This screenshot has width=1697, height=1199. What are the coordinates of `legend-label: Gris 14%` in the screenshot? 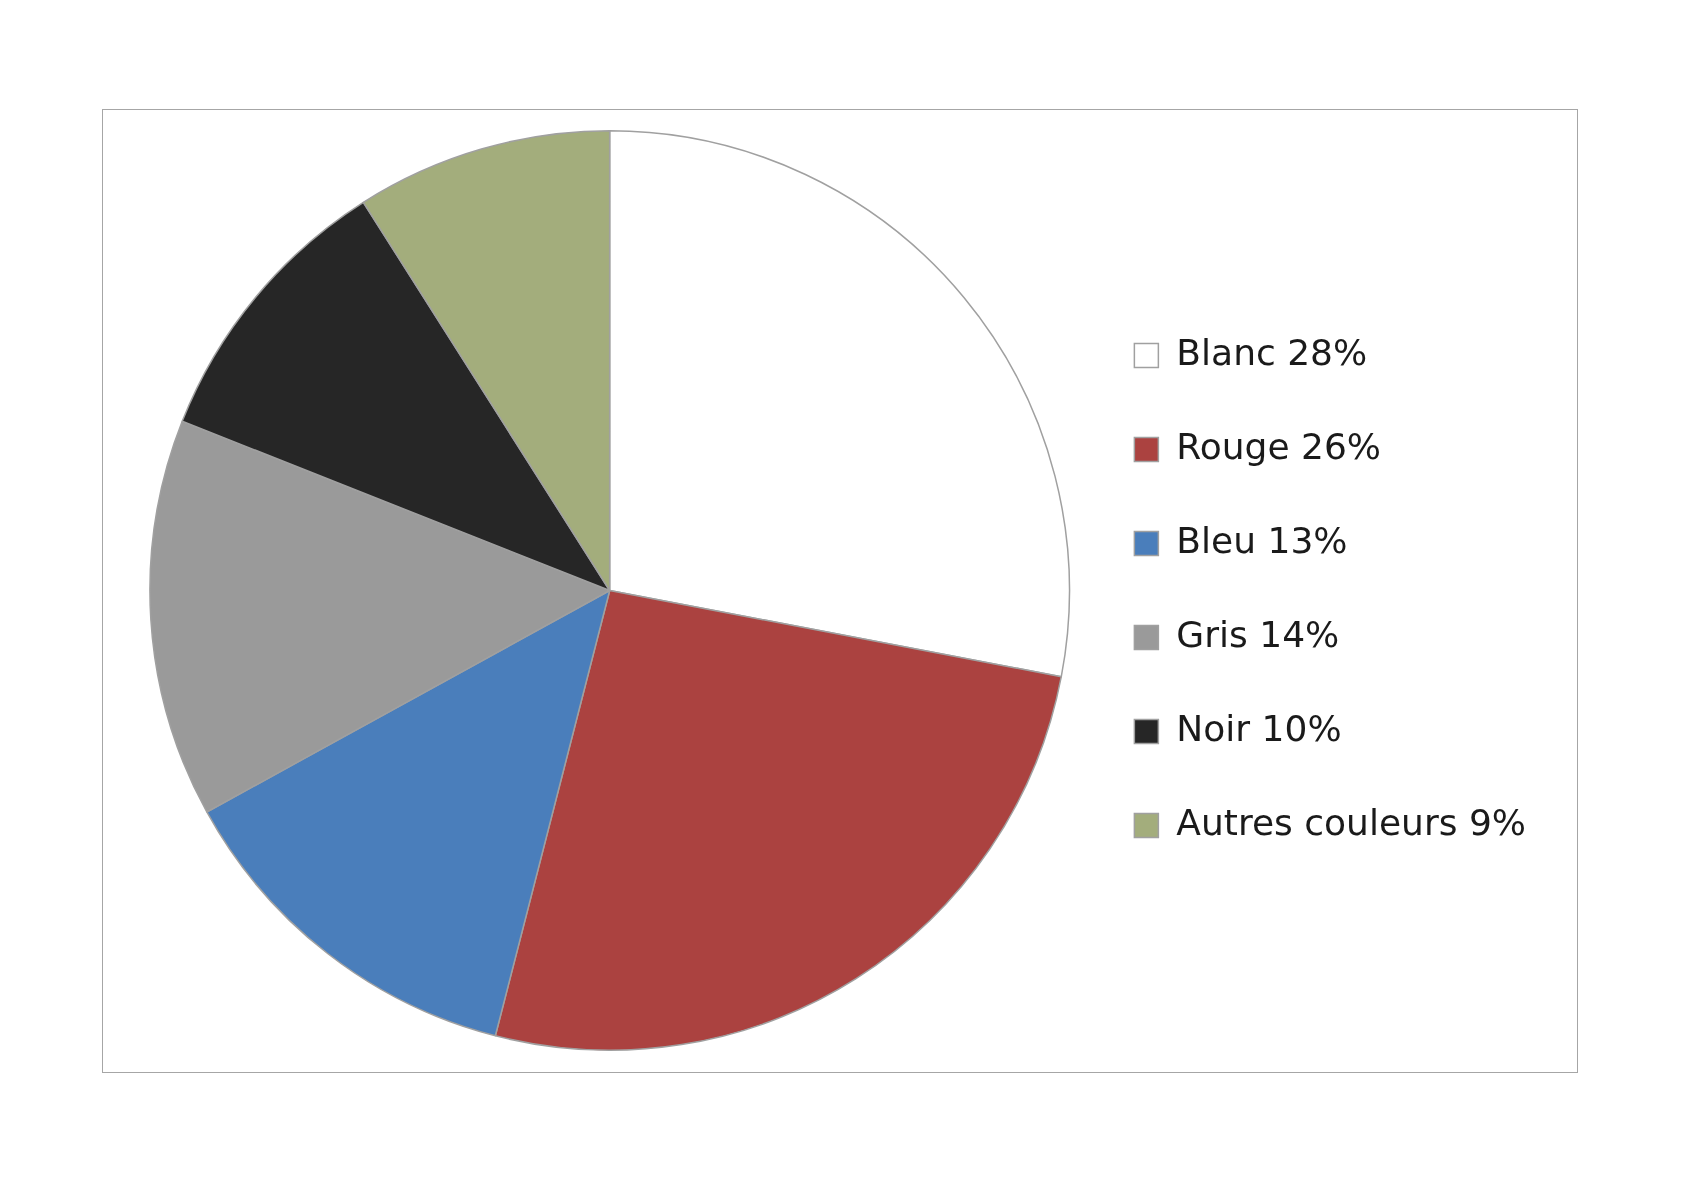 It's located at (1258, 634).